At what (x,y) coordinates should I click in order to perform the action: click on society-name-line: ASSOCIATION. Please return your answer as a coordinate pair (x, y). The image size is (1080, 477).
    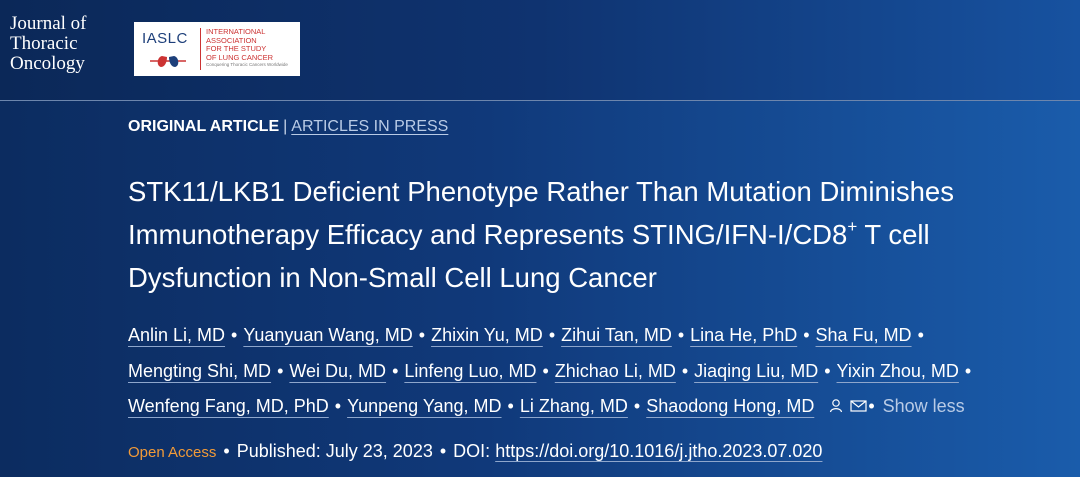
    Looking at the image, I should click on (231, 40).